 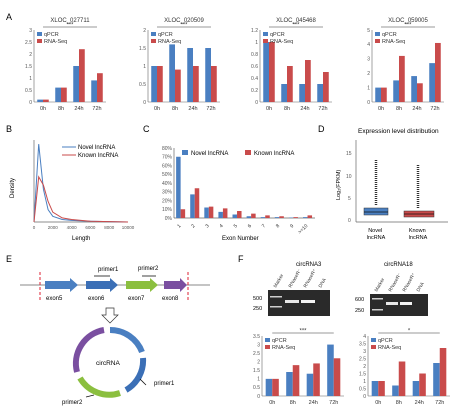 I want to click on panel-a-chart-3-ytick: 0.4, so click(x=254, y=79).